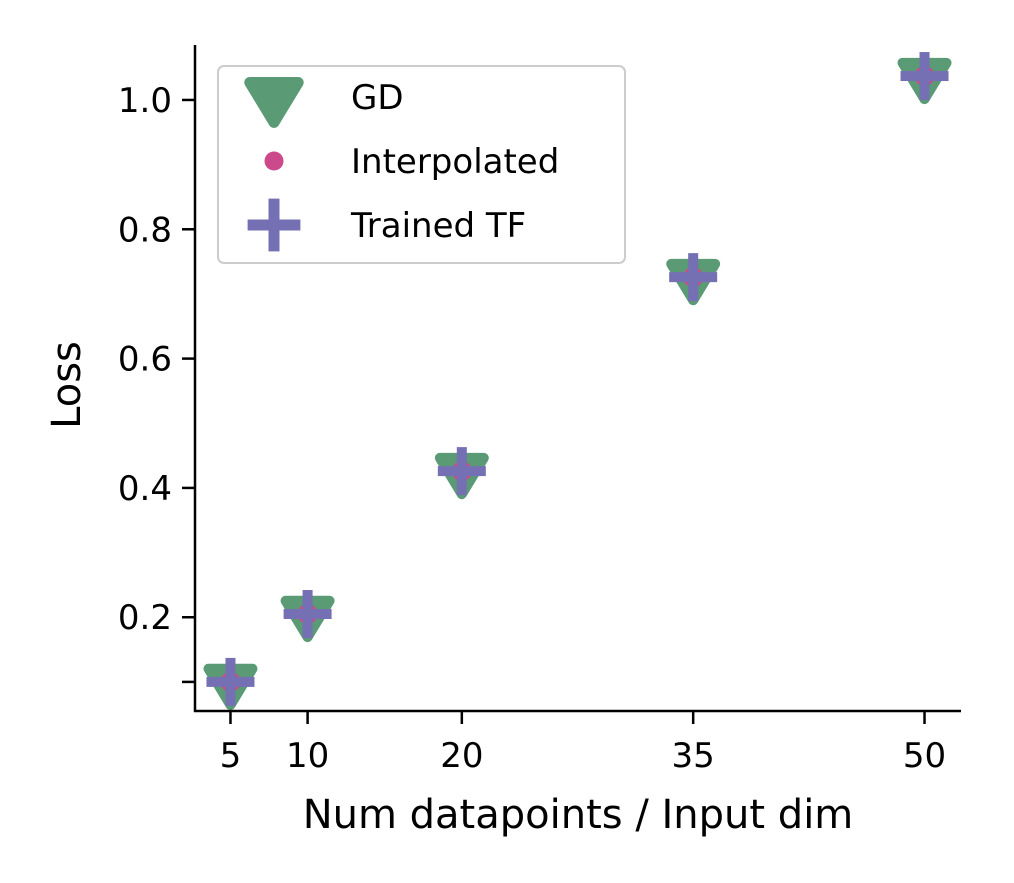 The height and width of the screenshot is (883, 1014). I want to click on y-ticks: 0.2 0.4 0.6 0.8 1.0, so click(156, 382).